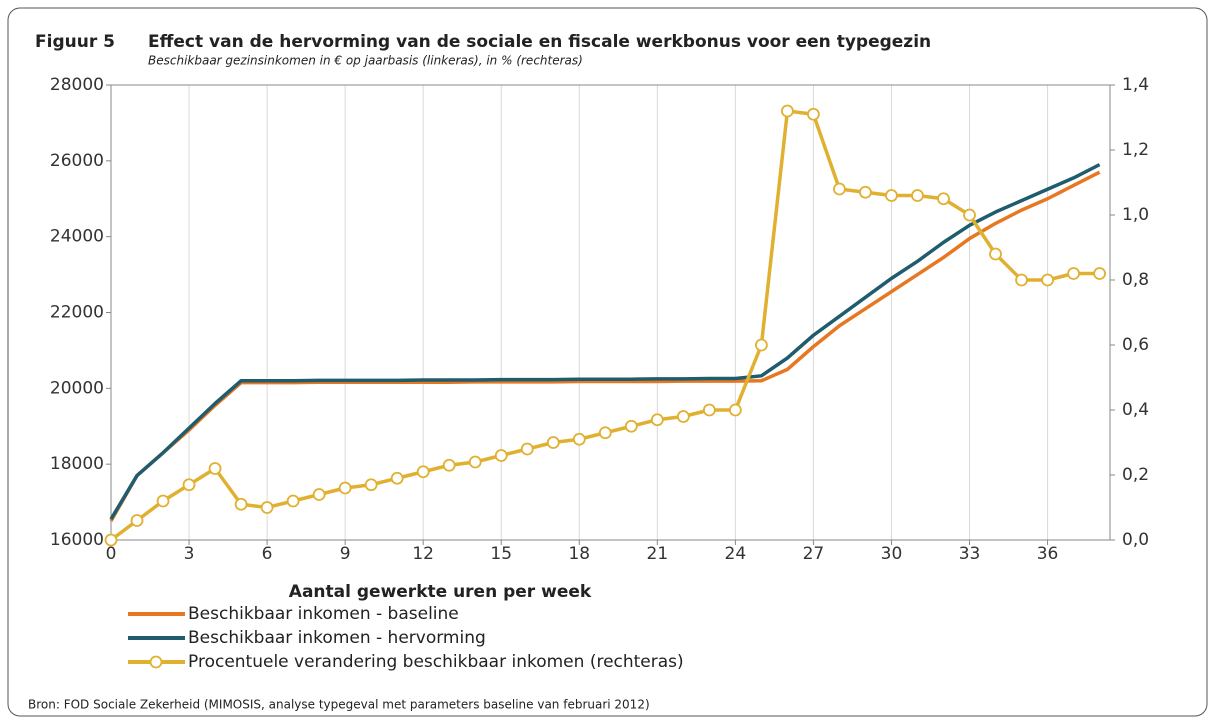 This screenshot has width=1216, height=725. Describe the element at coordinates (323, 614) in the screenshot. I see `legend-label: Beschikbaar inkomen - baseline` at that location.